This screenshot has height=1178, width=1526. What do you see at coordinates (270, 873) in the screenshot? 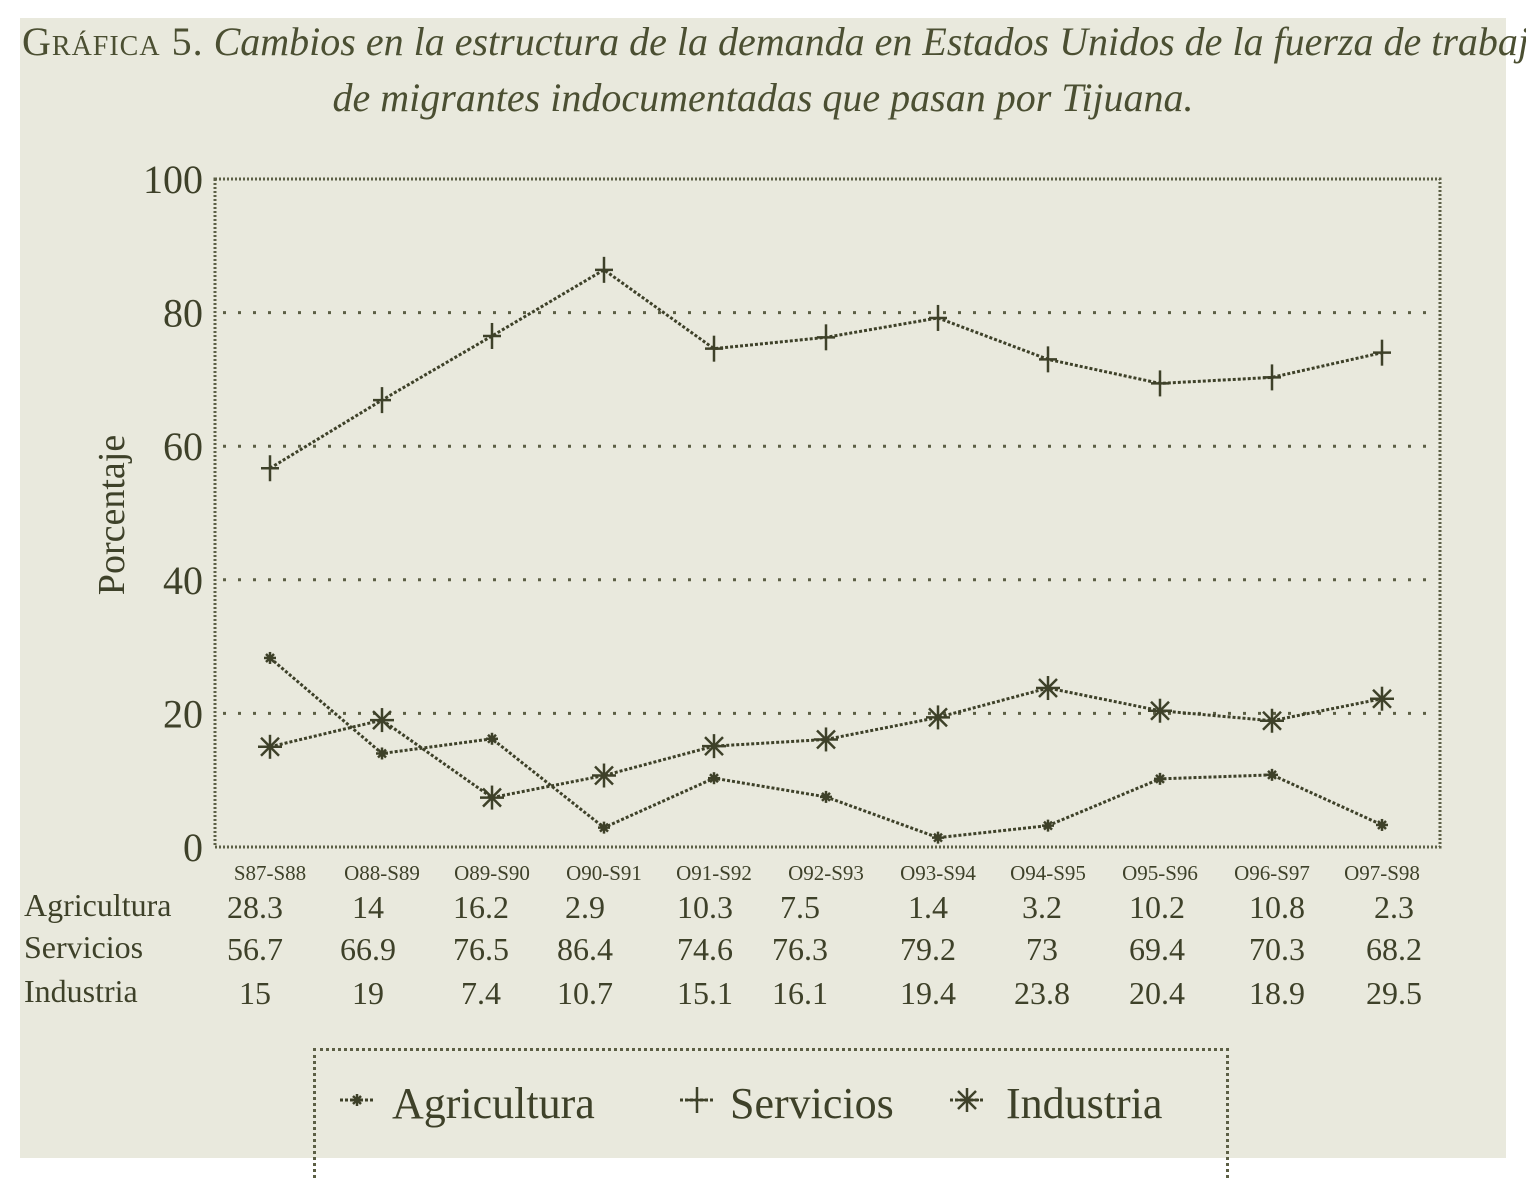
I see `x-tick-label: S87-S88` at bounding box center [270, 873].